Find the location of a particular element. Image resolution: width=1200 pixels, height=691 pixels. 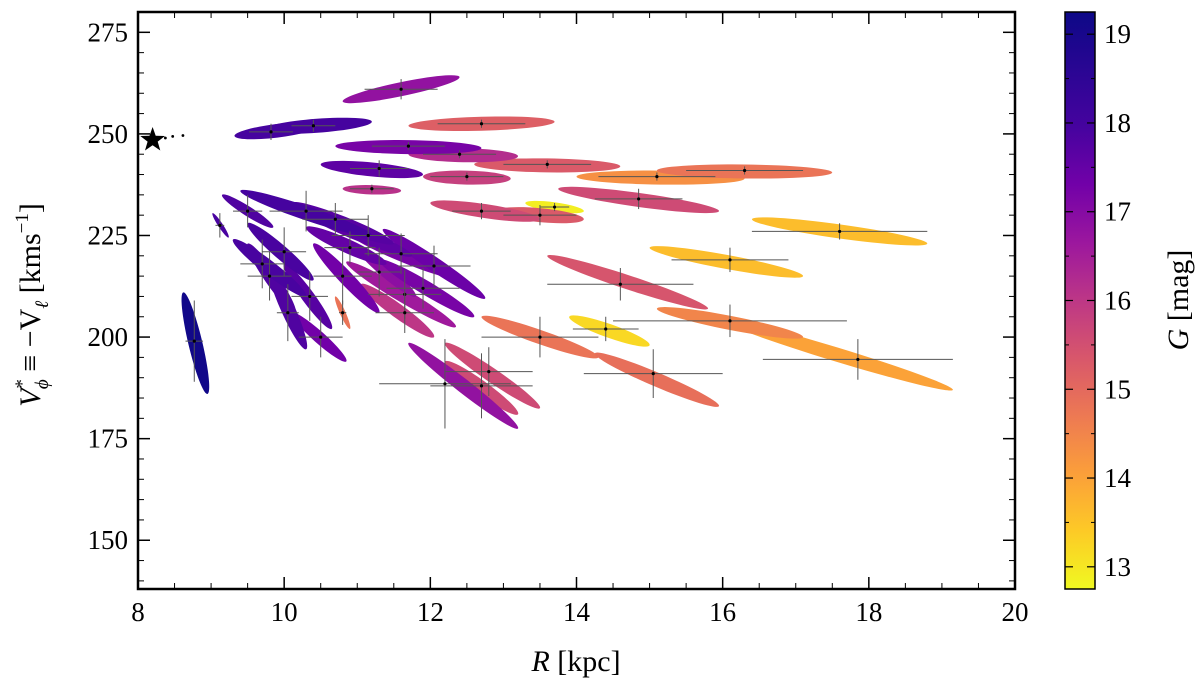

x-tick-label: 14 is located at coordinates (577, 612).